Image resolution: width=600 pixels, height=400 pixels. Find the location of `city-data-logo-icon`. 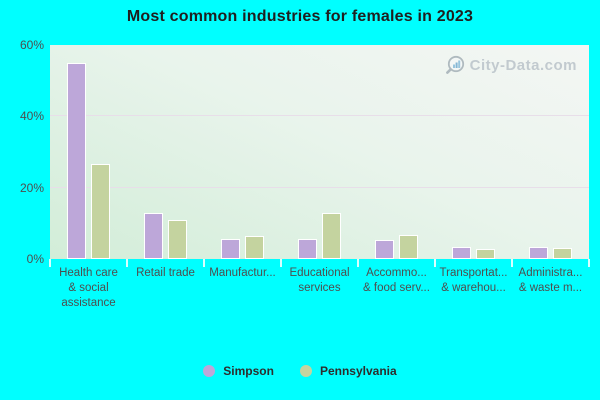

city-data-logo-icon is located at coordinates (454, 64).